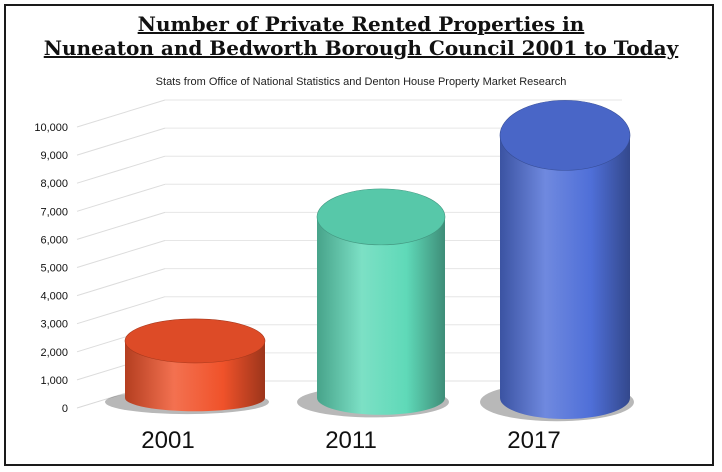 The height and width of the screenshot is (472, 722). I want to click on y-tick-label: 8,000, so click(54, 184).